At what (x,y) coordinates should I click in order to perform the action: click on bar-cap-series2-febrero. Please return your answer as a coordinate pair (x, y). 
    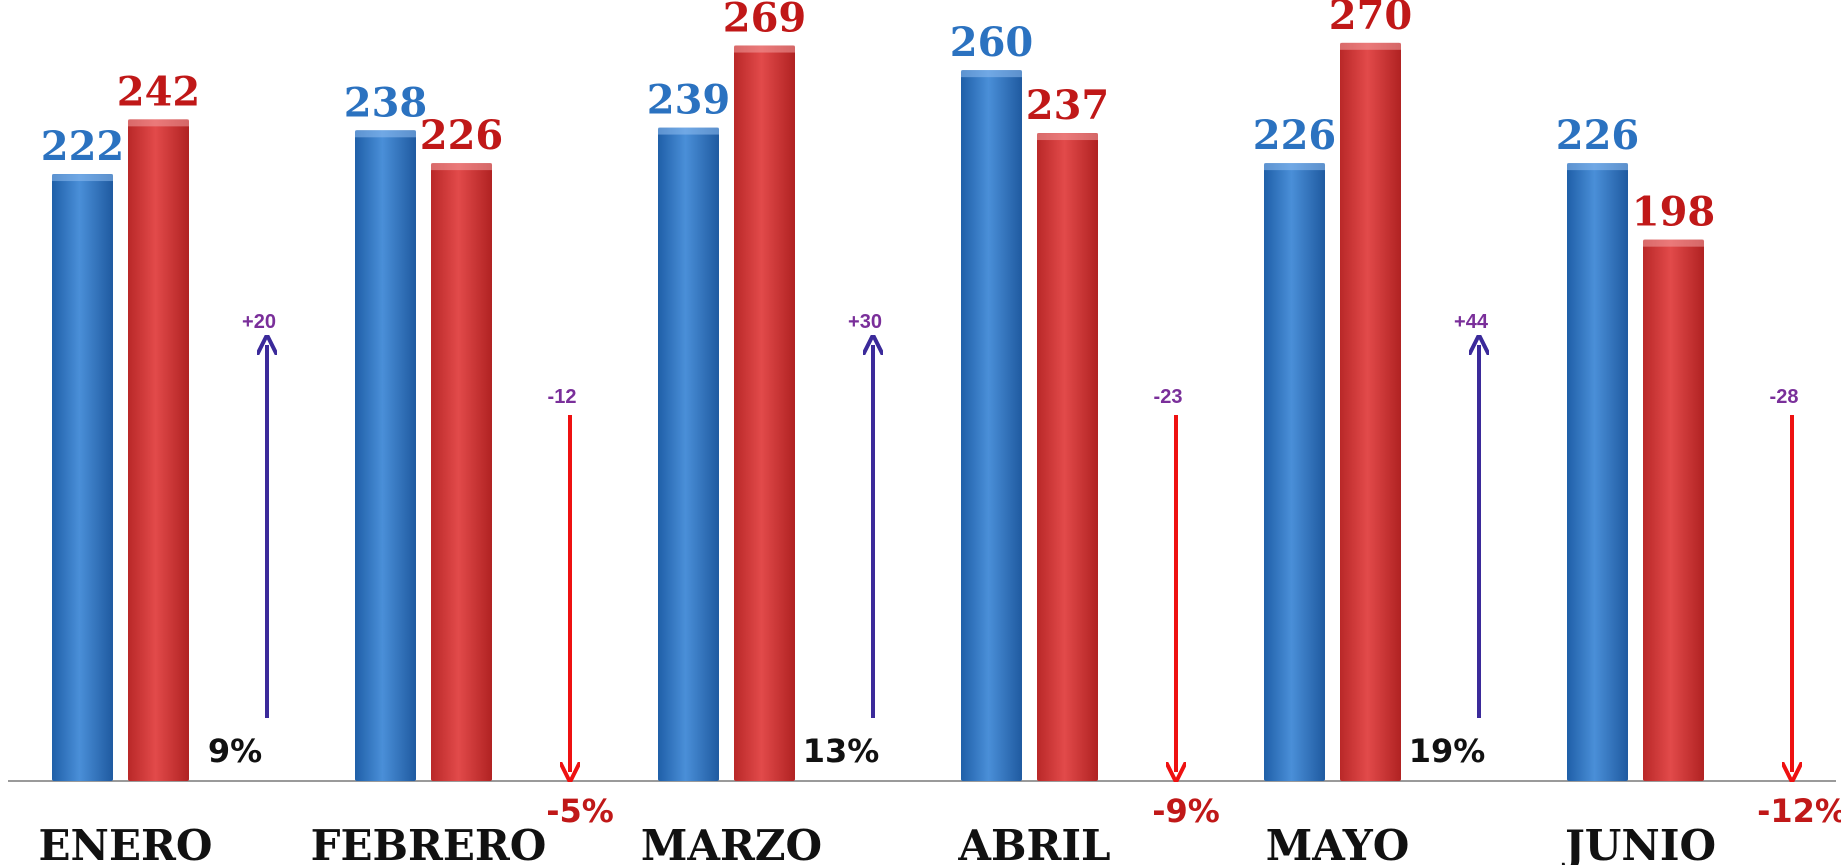
    Looking at the image, I should click on (461, 167).